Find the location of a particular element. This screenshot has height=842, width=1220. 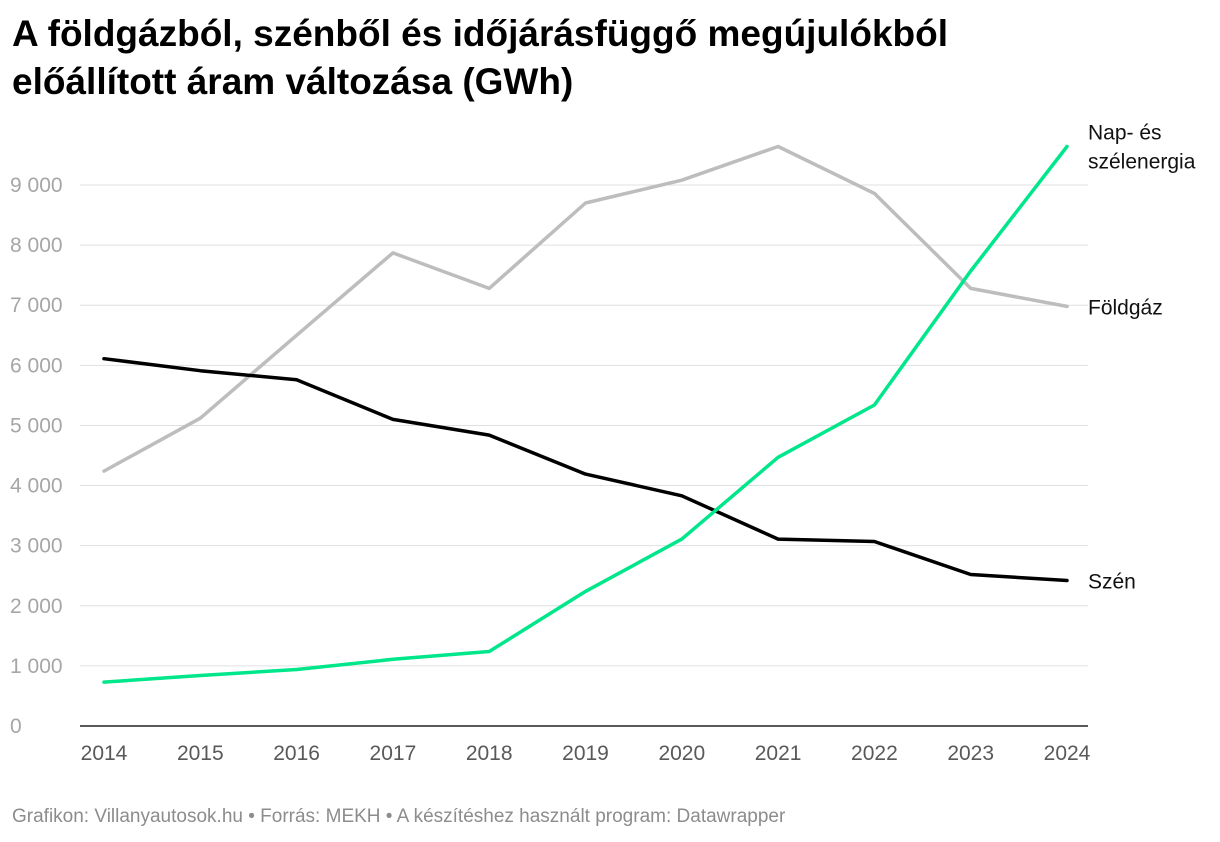

x-tick-label: 2017 is located at coordinates (393, 753).